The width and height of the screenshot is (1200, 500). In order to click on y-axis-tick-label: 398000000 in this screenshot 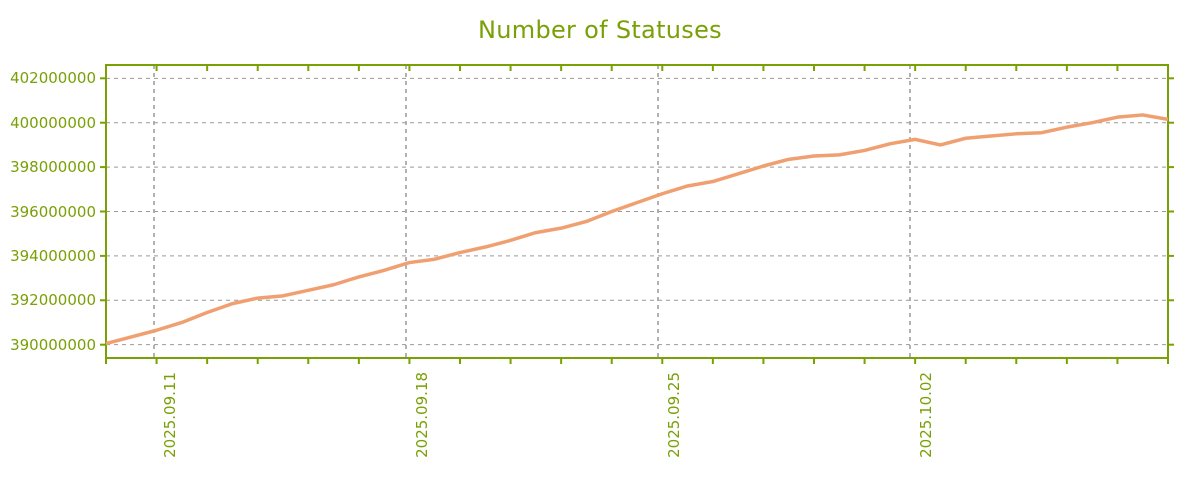, I will do `click(53, 167)`.